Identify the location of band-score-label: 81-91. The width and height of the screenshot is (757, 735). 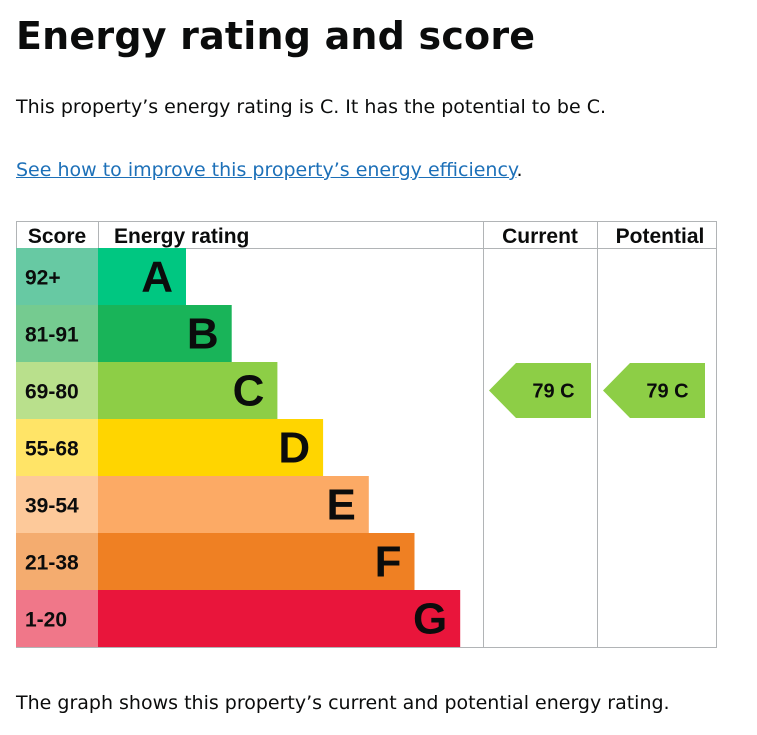
(52, 335).